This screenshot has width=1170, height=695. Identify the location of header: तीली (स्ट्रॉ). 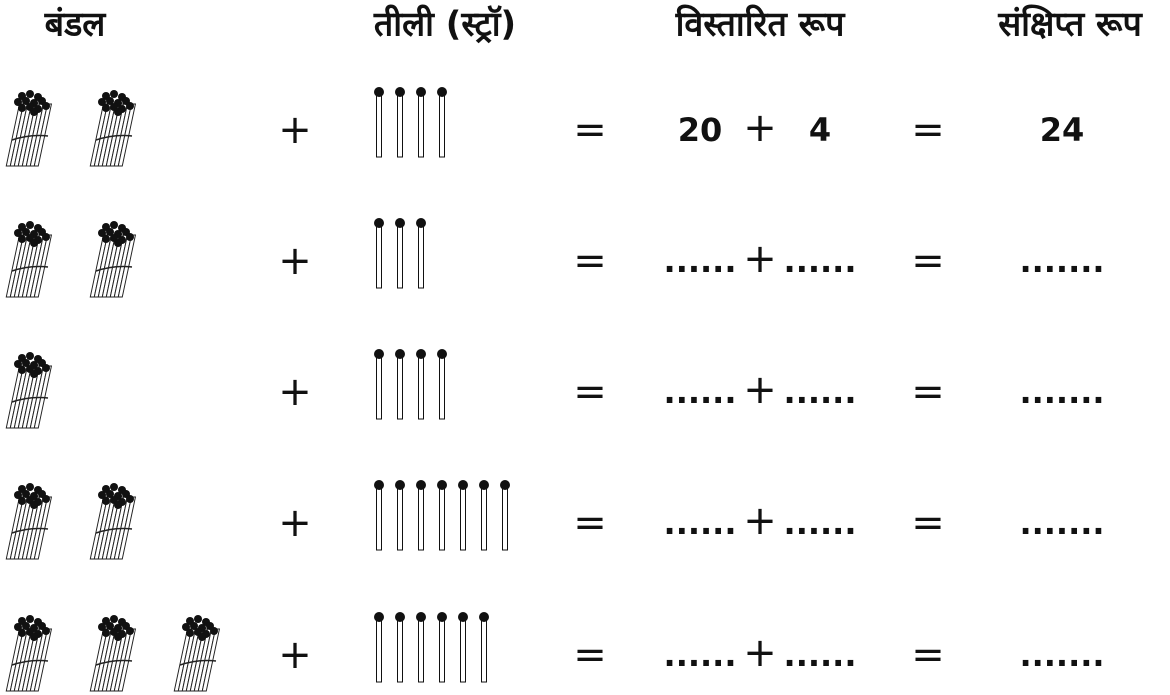
(444, 24).